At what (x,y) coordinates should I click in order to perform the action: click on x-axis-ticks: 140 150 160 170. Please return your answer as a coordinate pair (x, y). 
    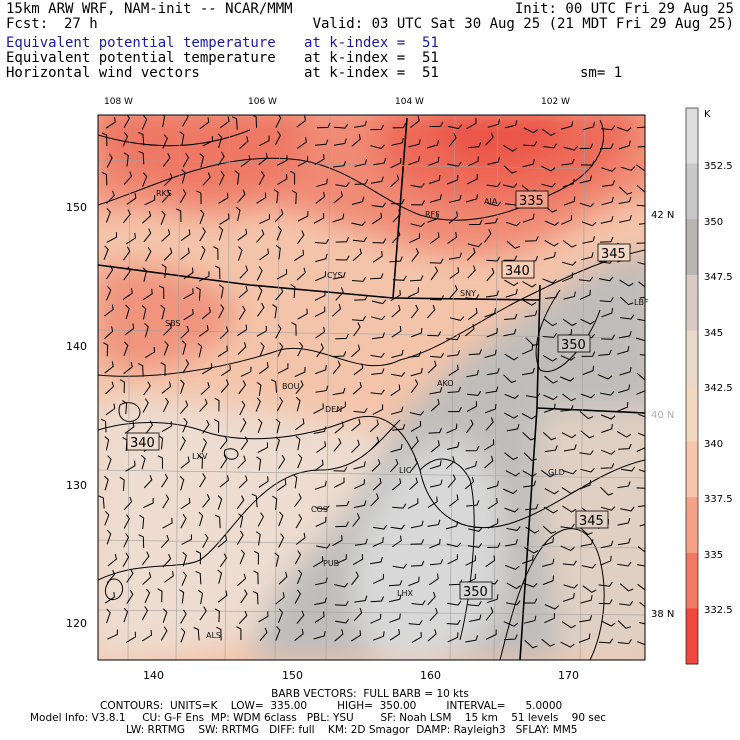
    Looking at the image, I should click on (361, 675).